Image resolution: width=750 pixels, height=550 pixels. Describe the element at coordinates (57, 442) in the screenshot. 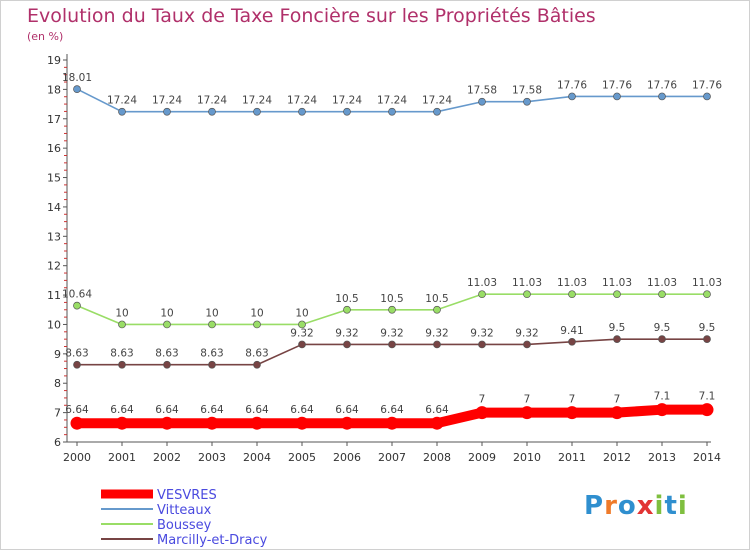

I see `y-tick-label: 6` at that location.